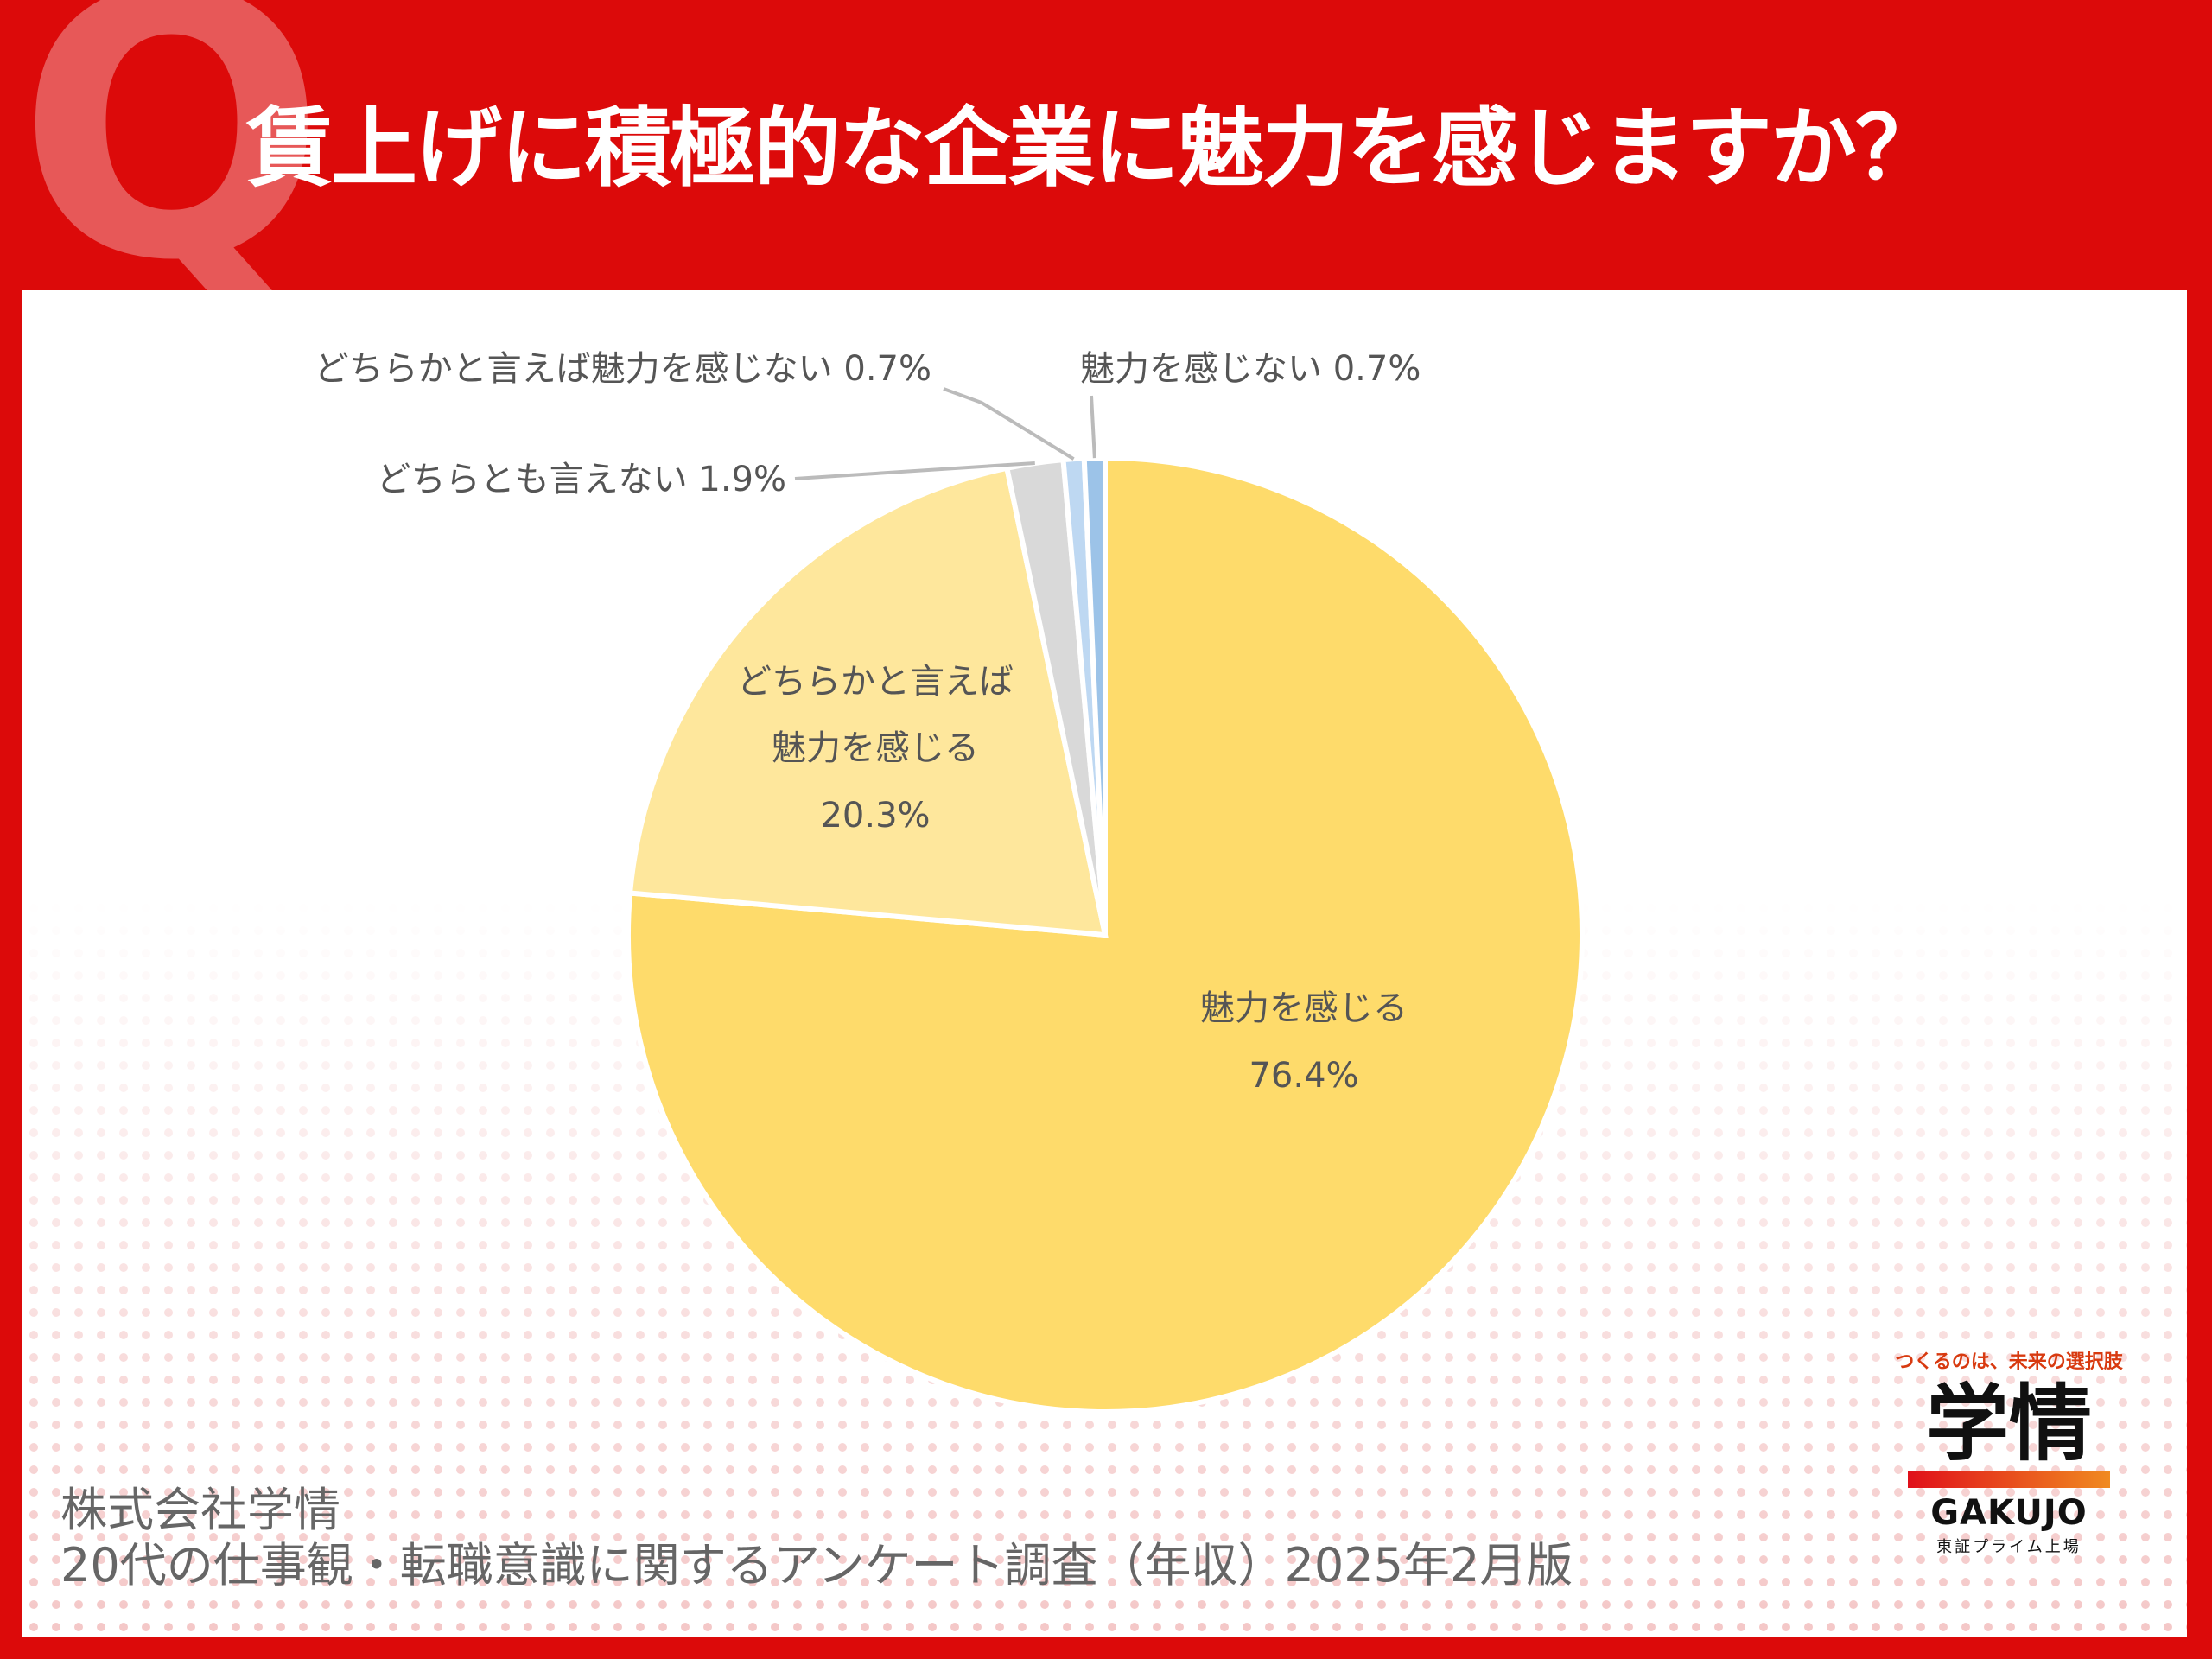 The height and width of the screenshot is (1659, 2212). What do you see at coordinates (875, 682) in the screenshot?
I see `slice-label-2a: どちらかと言えば` at bounding box center [875, 682].